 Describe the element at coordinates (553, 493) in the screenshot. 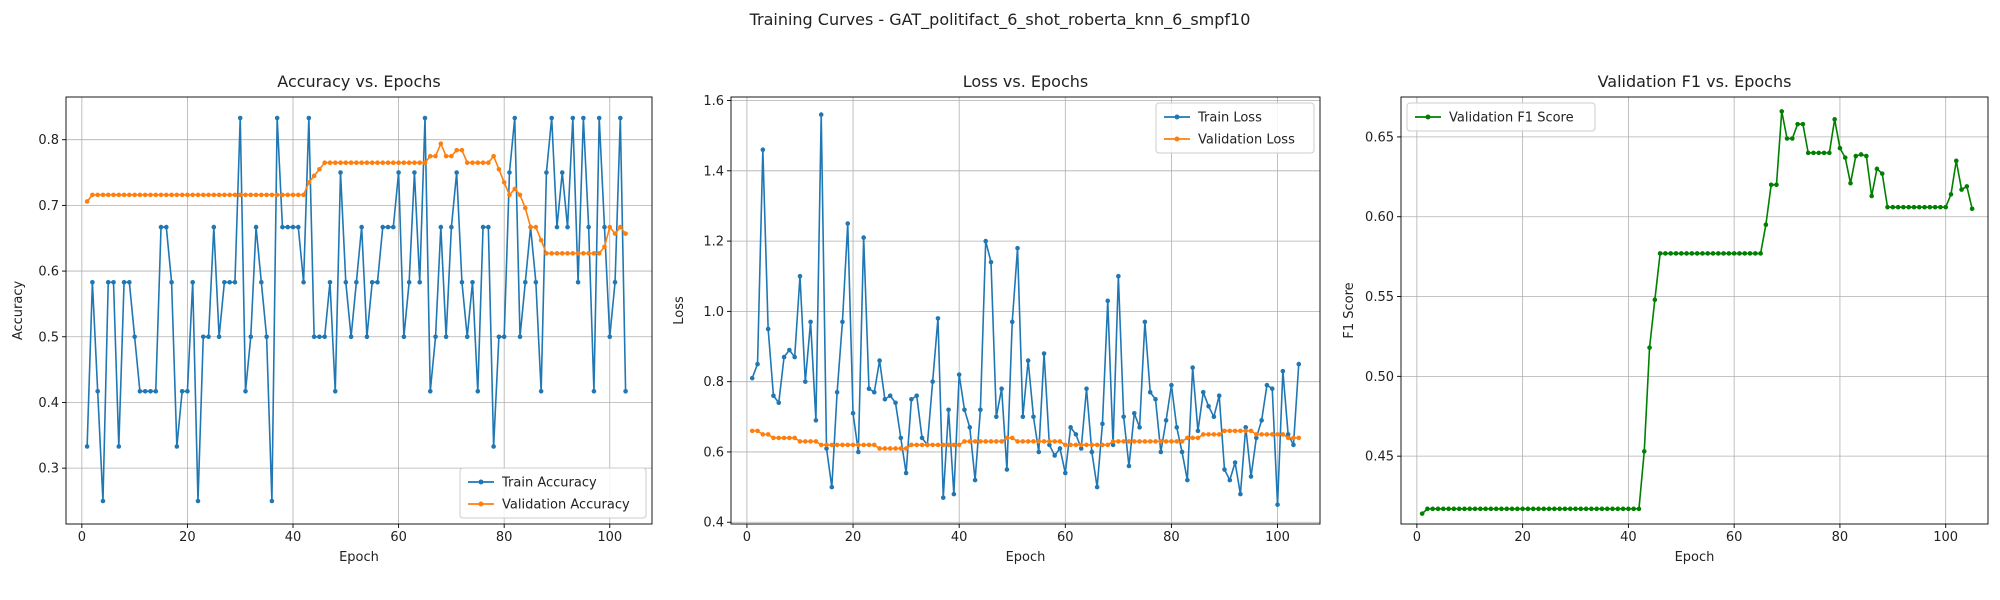

I see `legend: Train Accuracy Validation Accuracy` at that location.